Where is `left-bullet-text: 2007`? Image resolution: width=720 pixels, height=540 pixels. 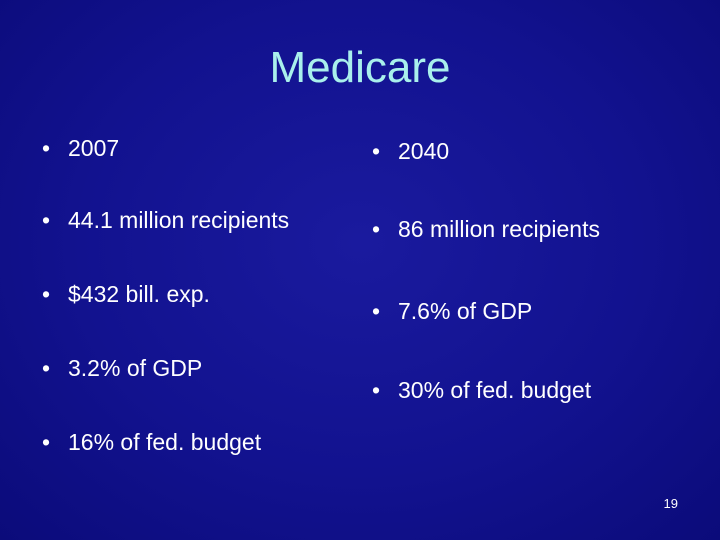
left-bullet-text: 2007 is located at coordinates (94, 148).